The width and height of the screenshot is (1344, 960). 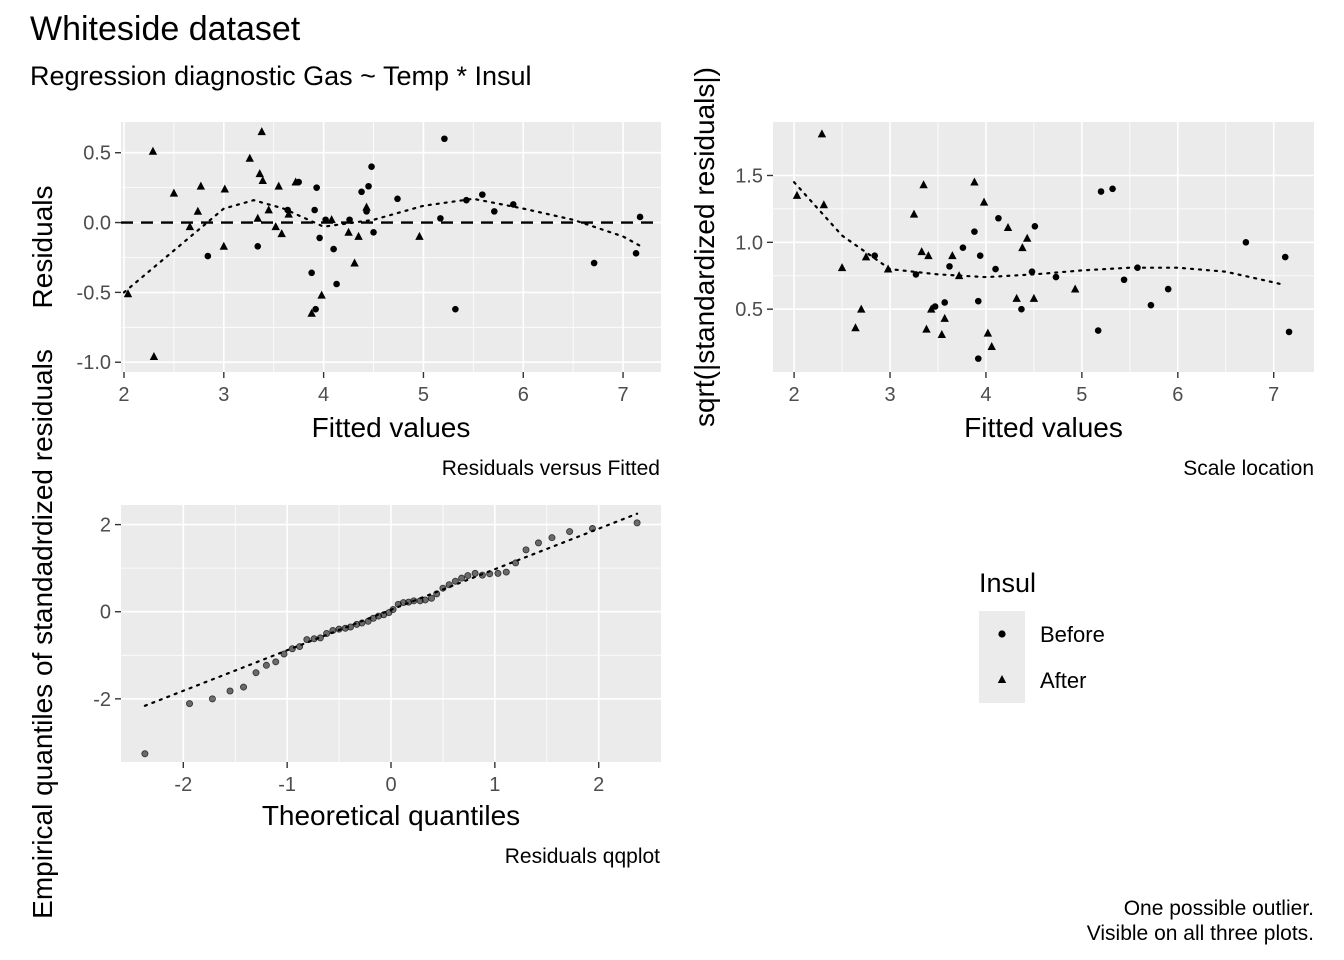 What do you see at coordinates (1200, 933) in the screenshot?
I see `note-line-2: Visible on all three plots.` at bounding box center [1200, 933].